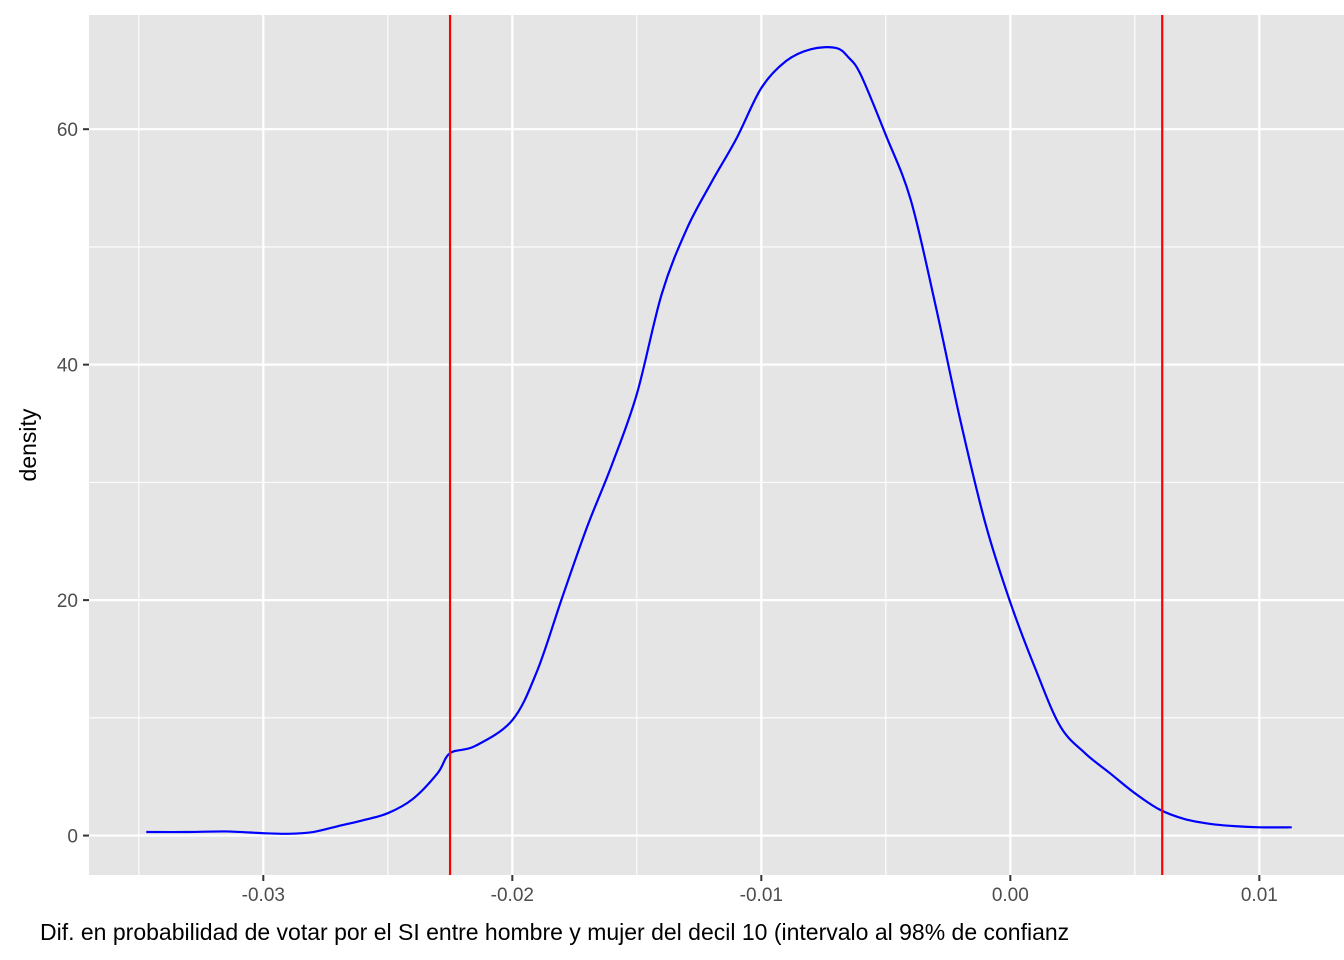 This screenshot has height=960, width=1344. Describe the element at coordinates (1010, 895) in the screenshot. I see `x-tick-label: 0.00` at that location.